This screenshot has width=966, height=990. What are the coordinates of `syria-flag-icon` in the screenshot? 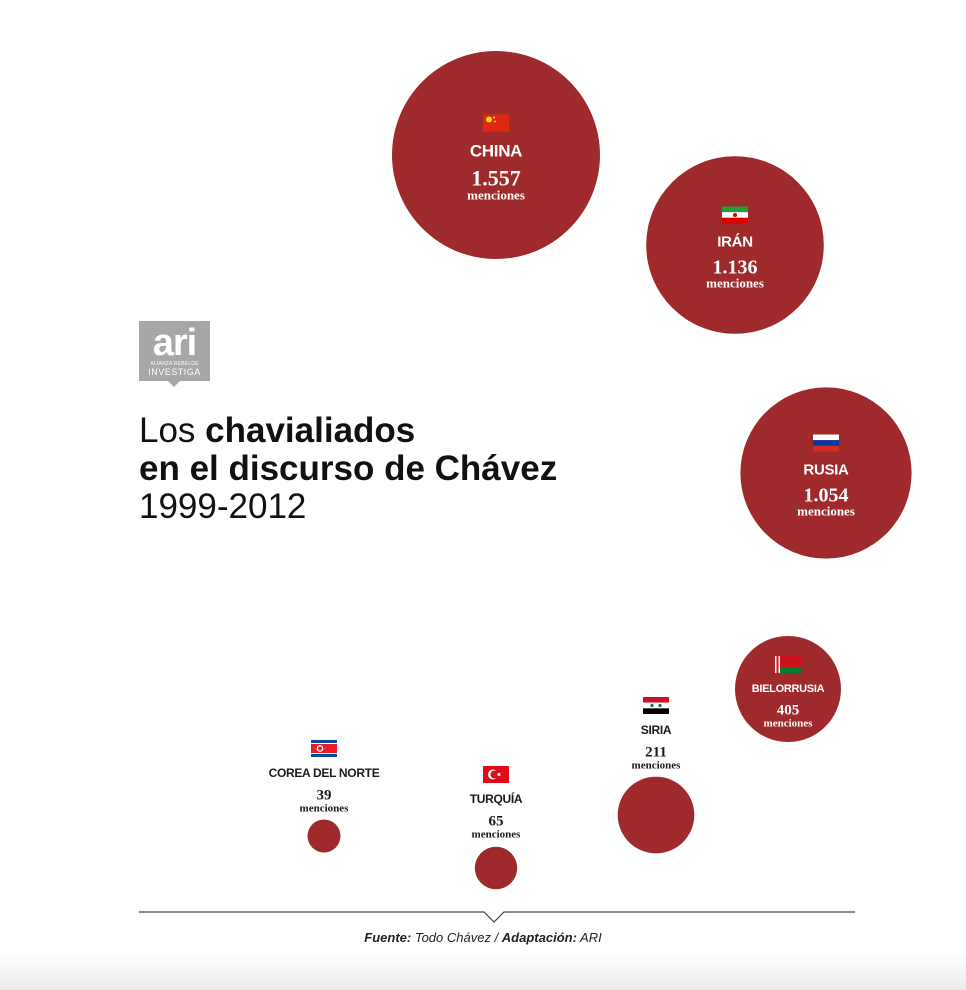 It's located at (656, 705).